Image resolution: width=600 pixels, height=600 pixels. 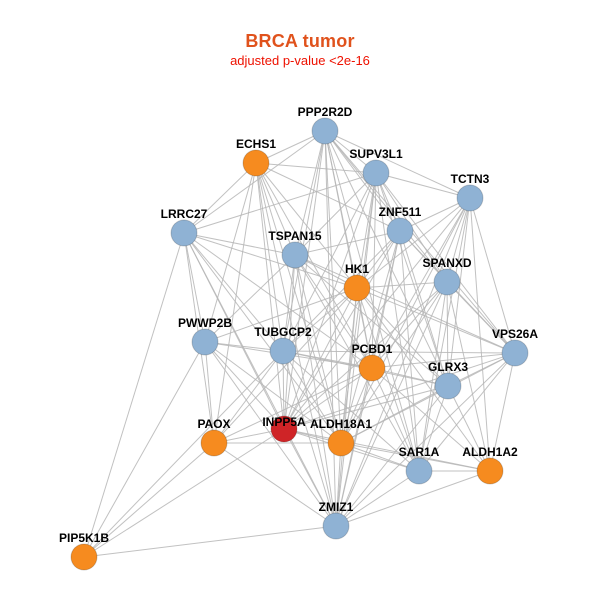 I want to click on node-ECHS1, so click(x=256, y=163).